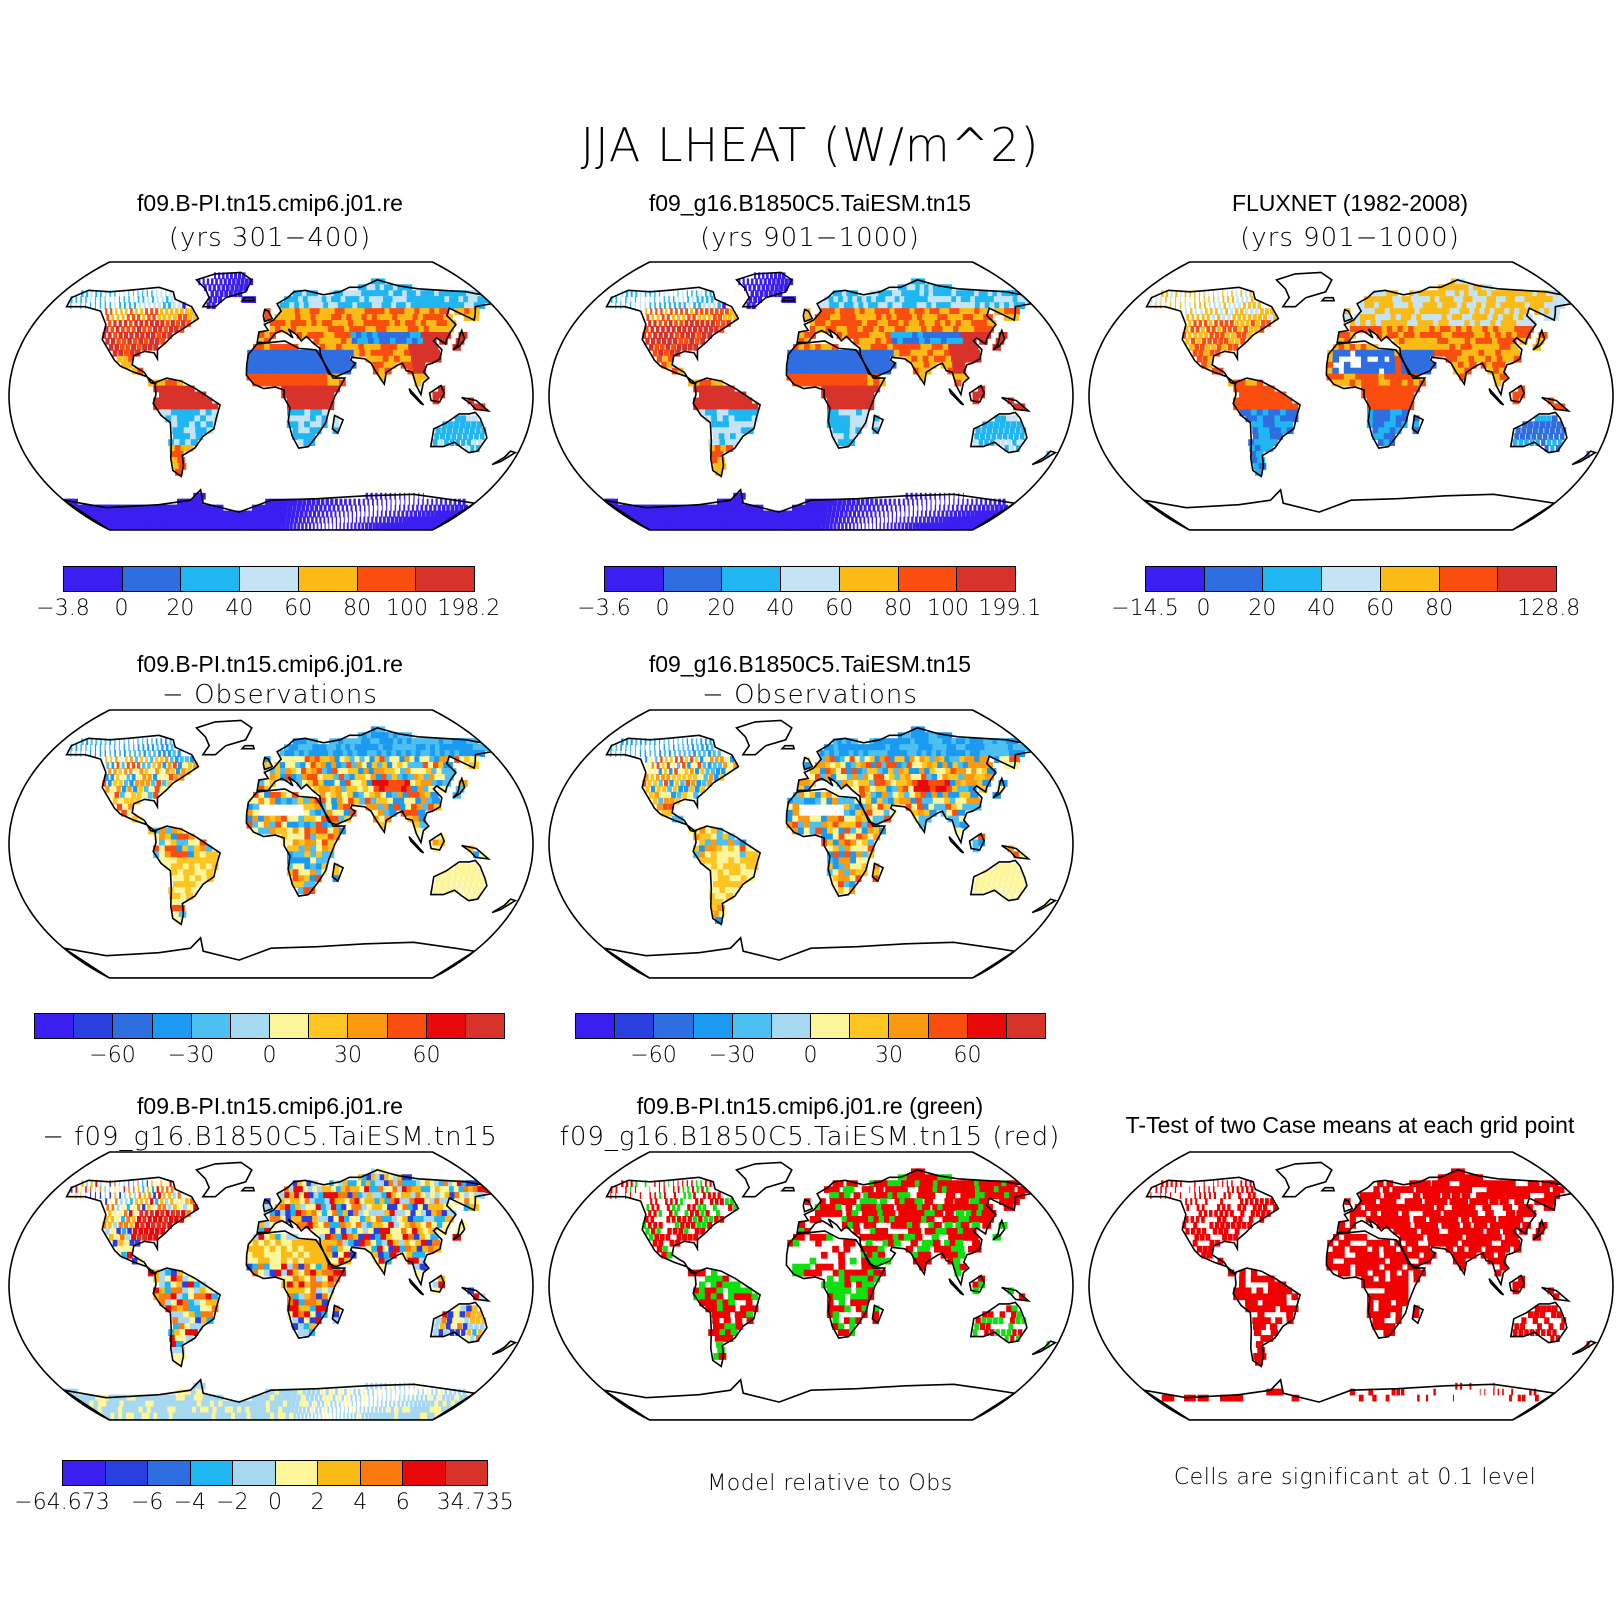  Describe the element at coordinates (271, 1286) in the screenshot. I see `panel-7-map` at that location.